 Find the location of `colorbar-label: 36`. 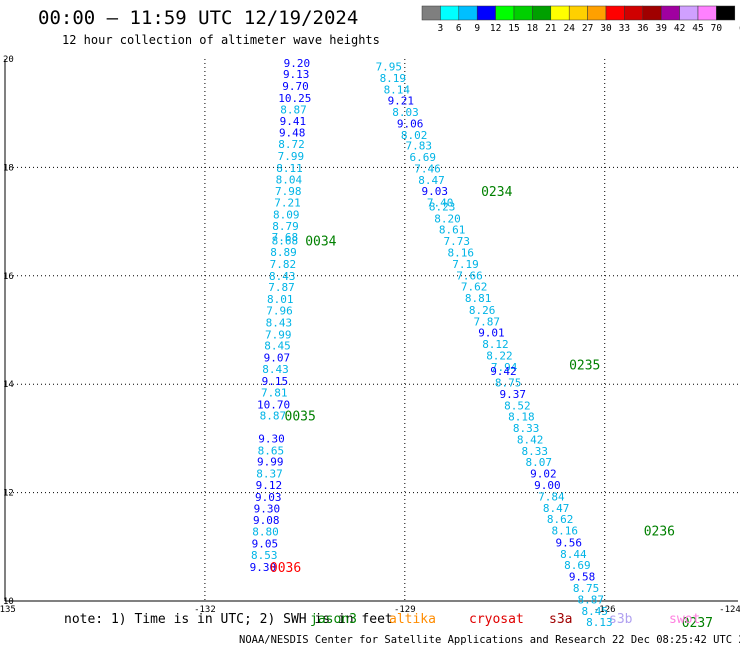

colorbar-label: 36 is located at coordinates (643, 28).